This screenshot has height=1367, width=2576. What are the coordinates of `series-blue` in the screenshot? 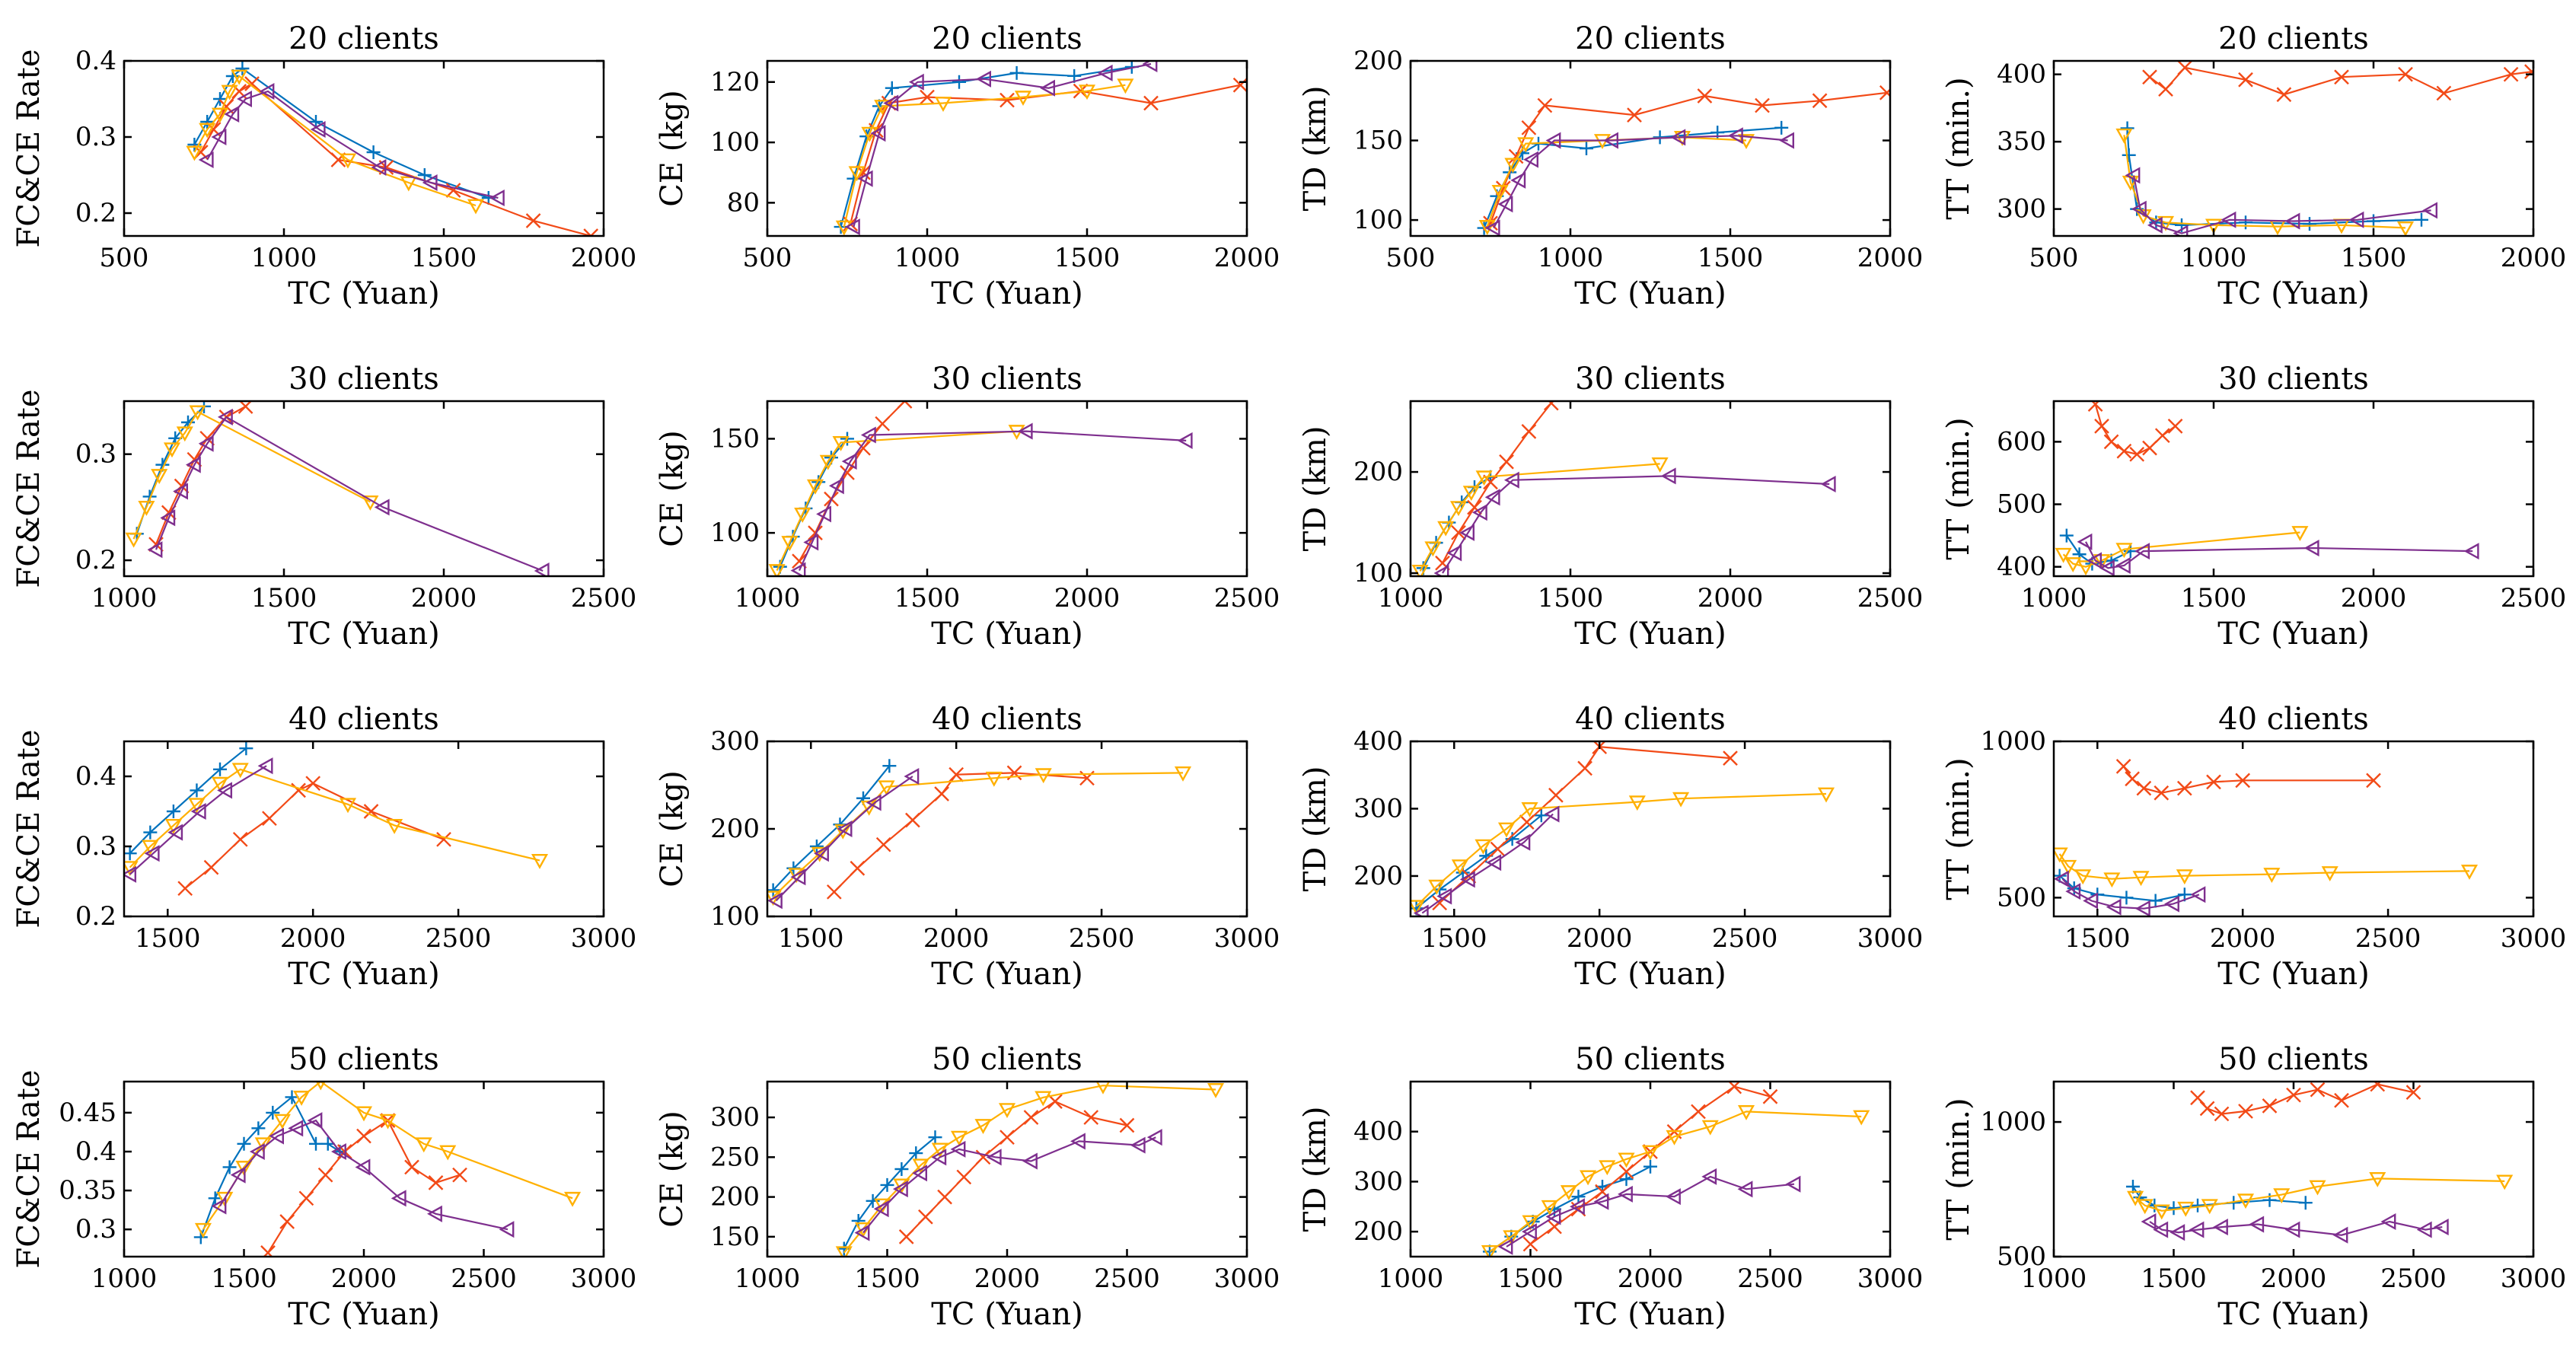 It's located at (890, 1193).